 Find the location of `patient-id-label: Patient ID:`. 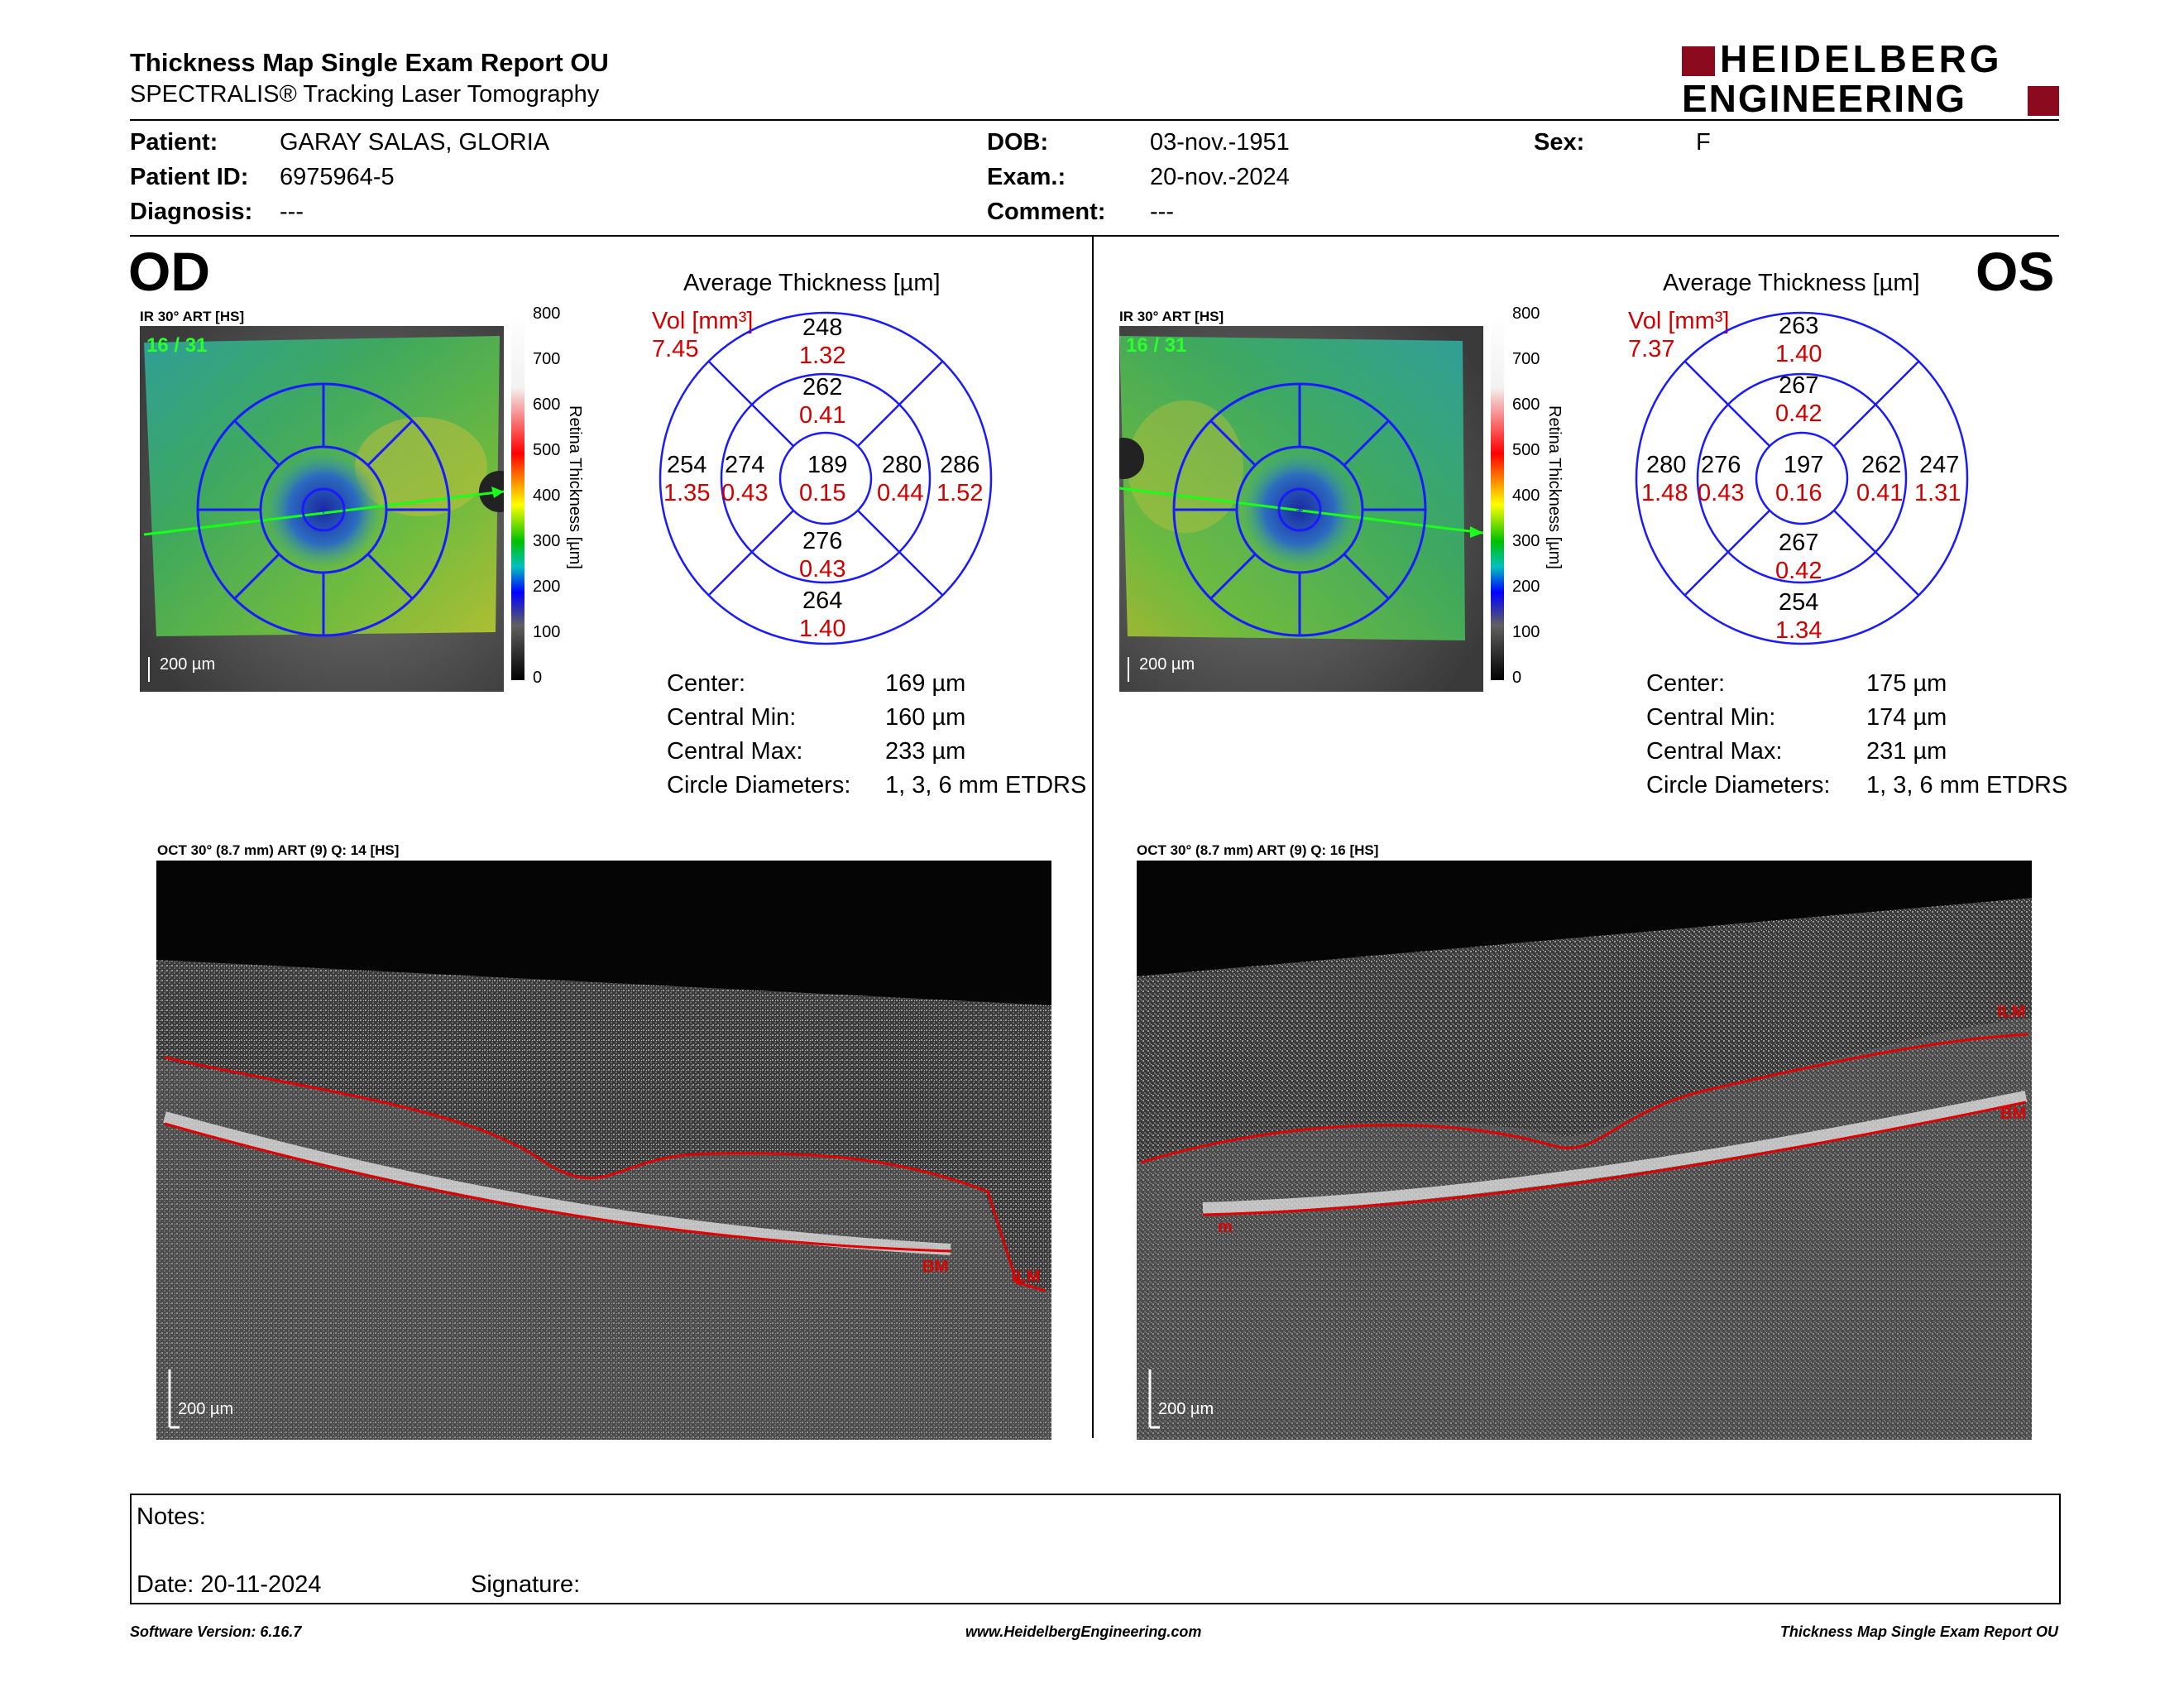

patient-id-label: Patient ID: is located at coordinates (189, 177).